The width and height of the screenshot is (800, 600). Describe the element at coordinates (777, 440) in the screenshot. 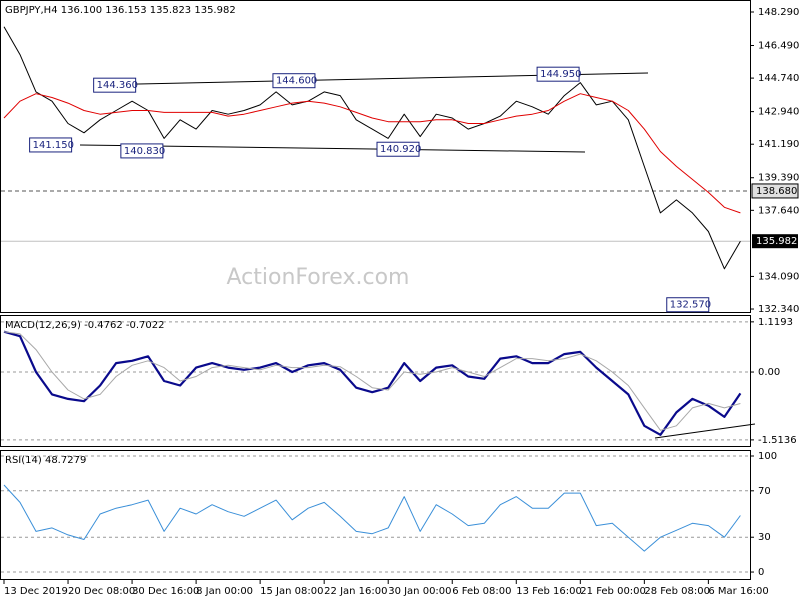

I see `y-tick-label: -1.5136` at that location.